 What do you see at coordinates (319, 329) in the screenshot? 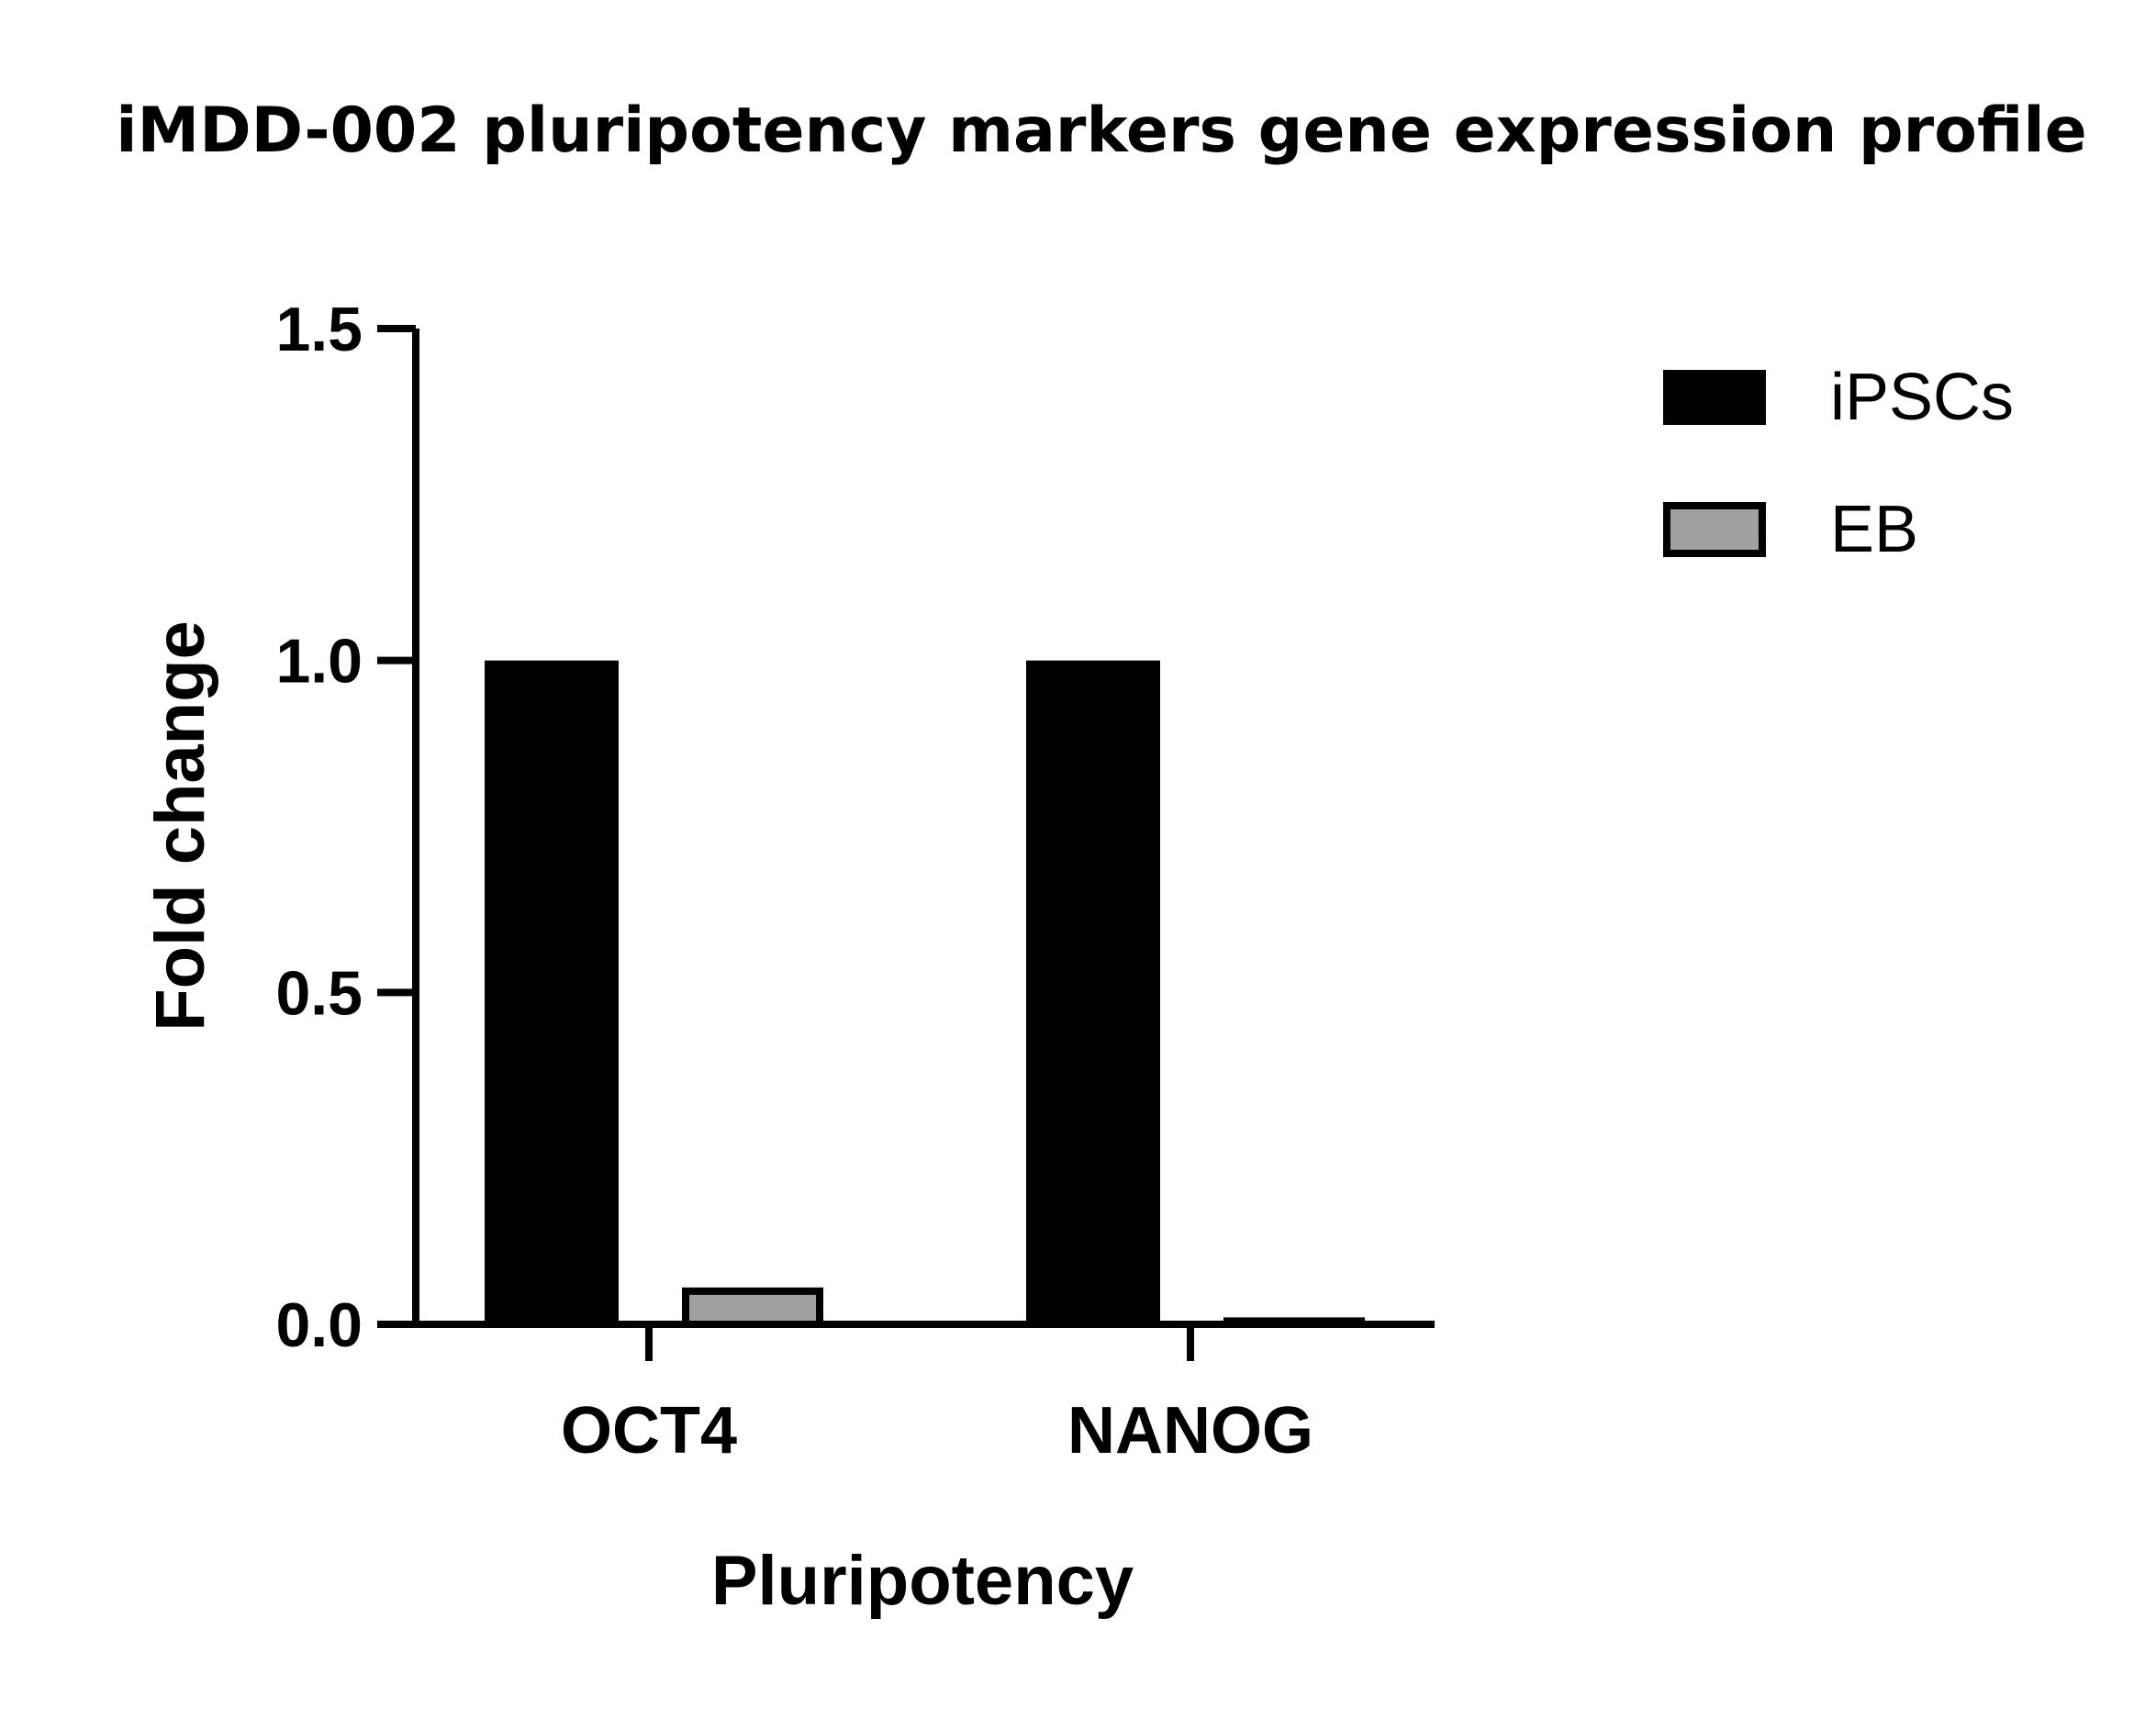
I see `y-tick-label: 1.5` at bounding box center [319, 329].